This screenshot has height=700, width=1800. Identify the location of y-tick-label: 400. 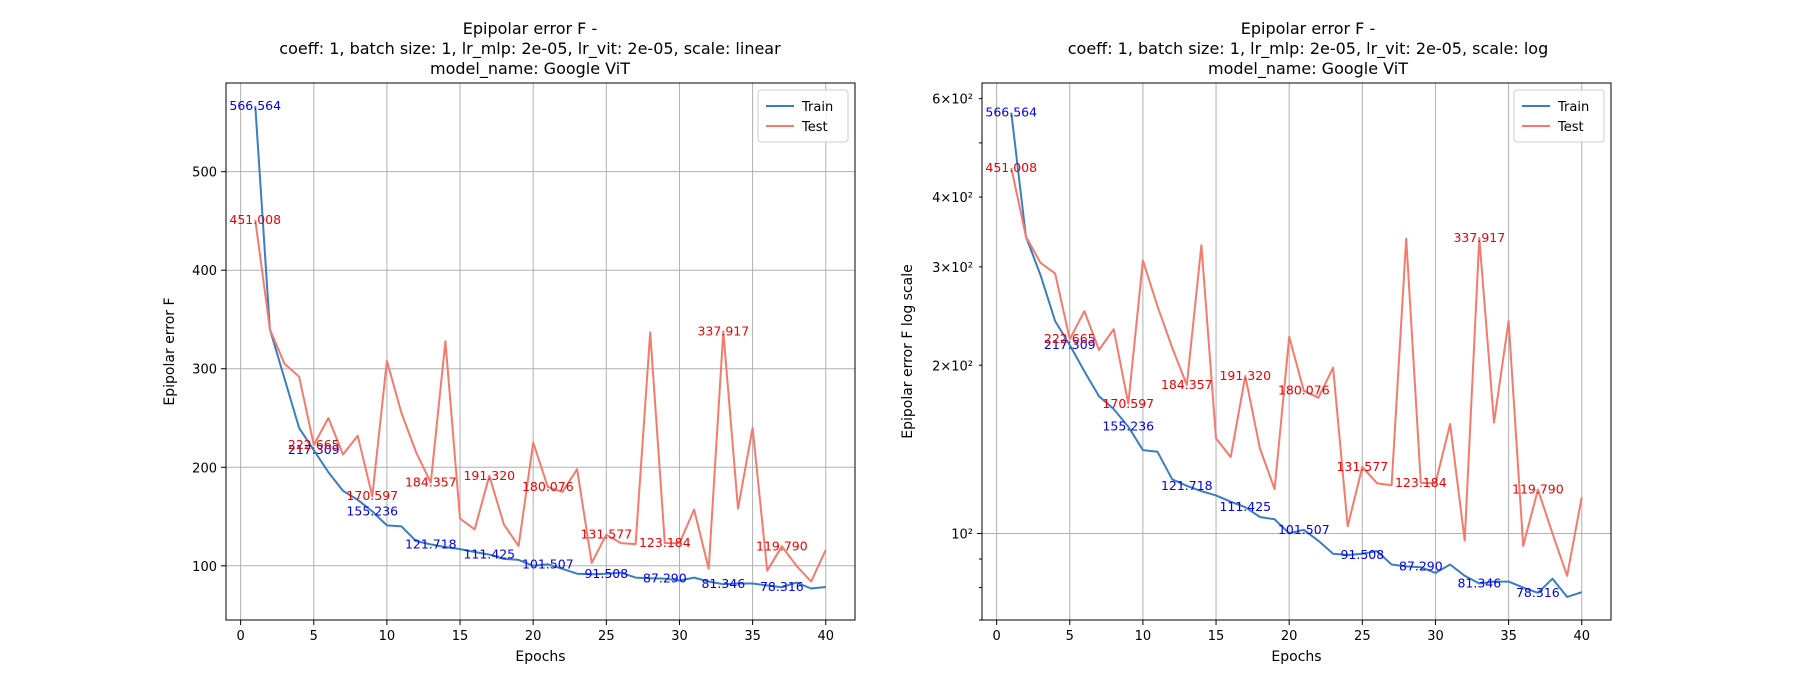
(204, 271).